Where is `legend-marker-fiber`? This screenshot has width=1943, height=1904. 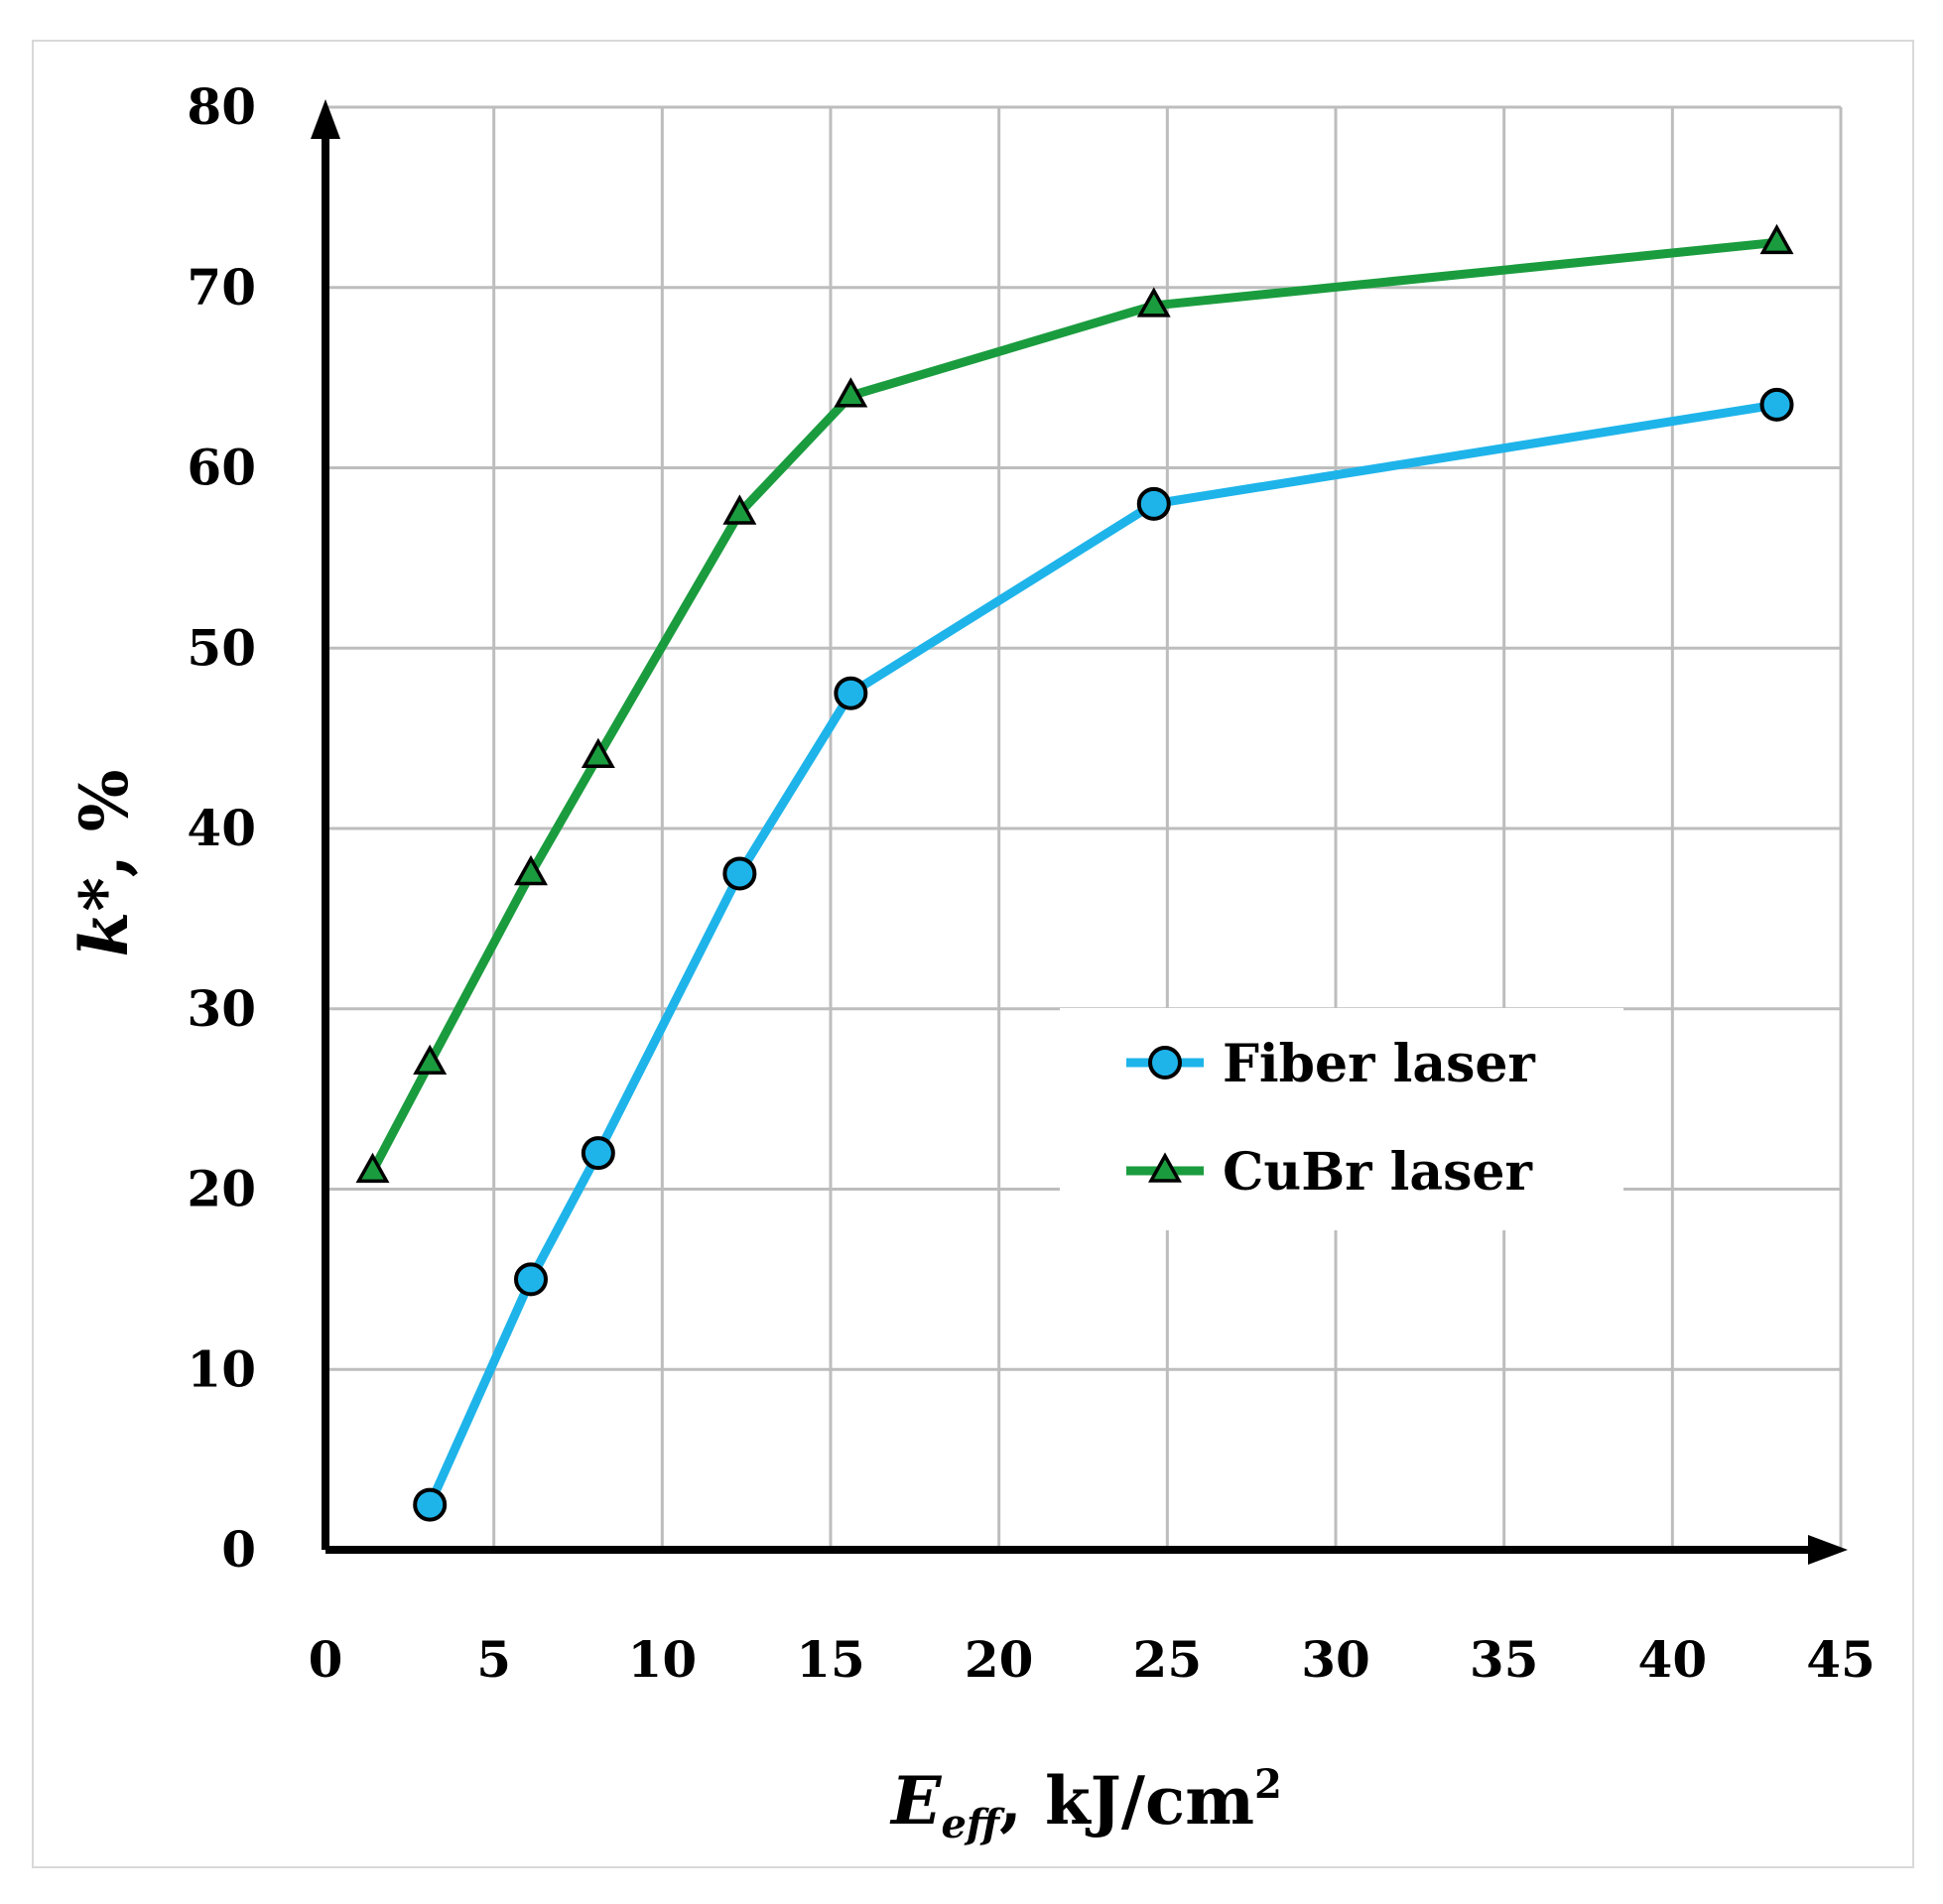
legend-marker-fiber is located at coordinates (1165, 1062).